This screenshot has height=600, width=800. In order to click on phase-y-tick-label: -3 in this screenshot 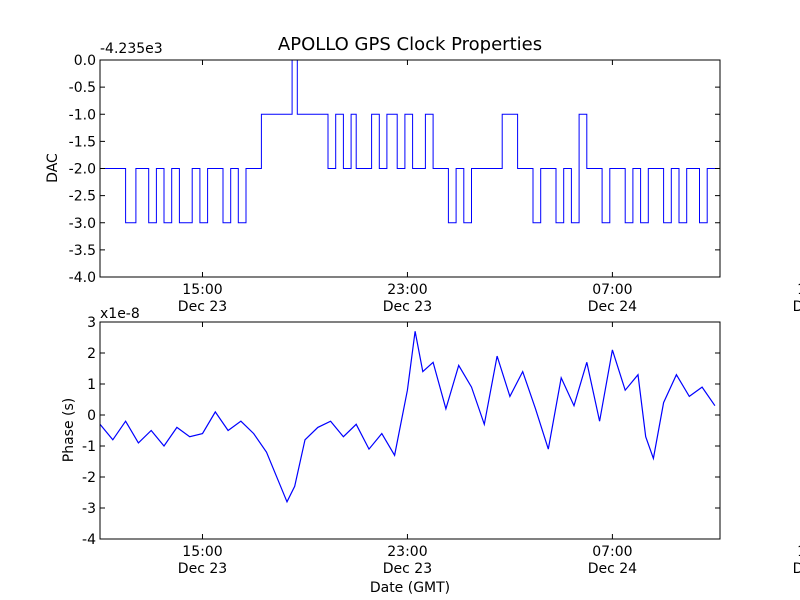, I will do `click(89, 509)`.